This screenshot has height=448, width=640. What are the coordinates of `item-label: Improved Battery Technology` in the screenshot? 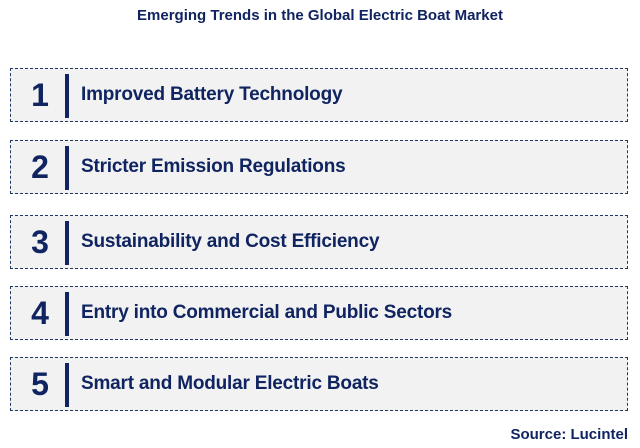 It's located at (212, 94).